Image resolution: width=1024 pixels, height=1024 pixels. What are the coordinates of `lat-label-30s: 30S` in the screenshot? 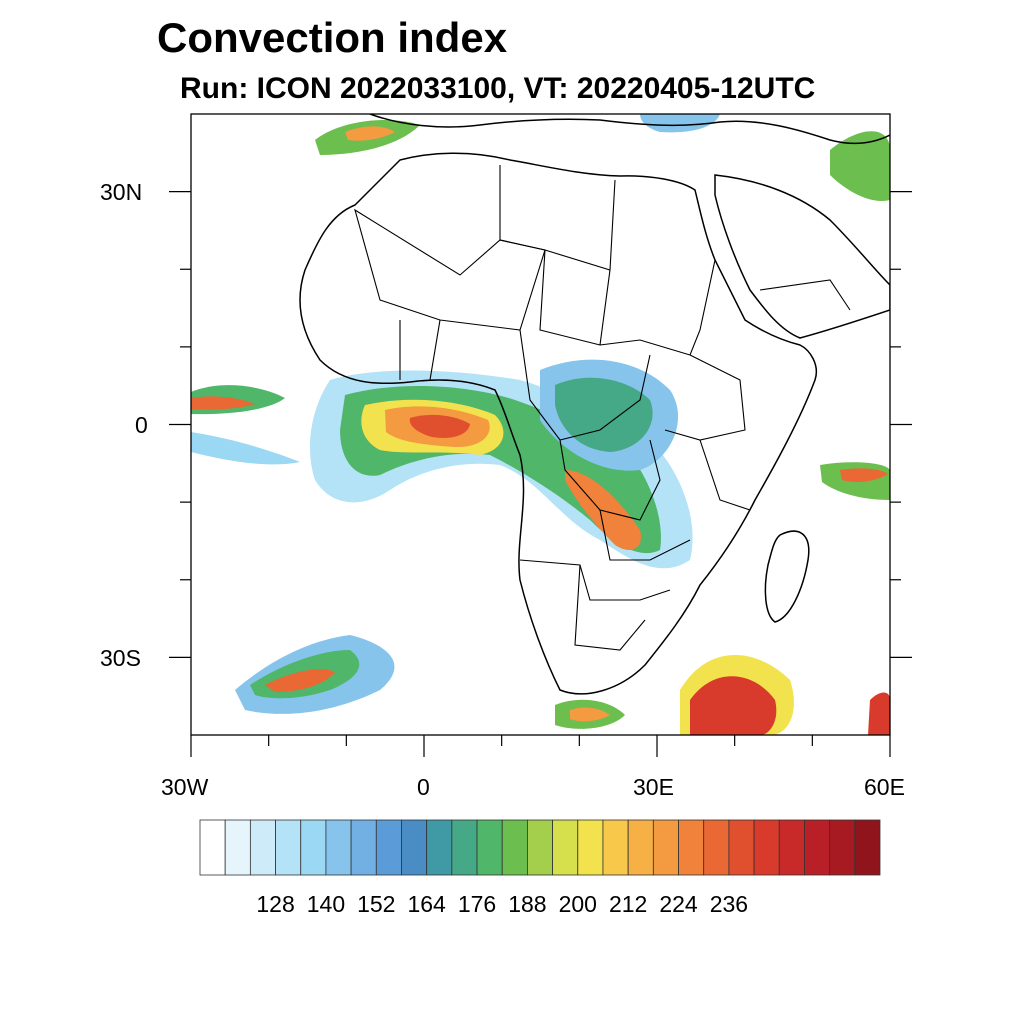 It's located at (120, 658).